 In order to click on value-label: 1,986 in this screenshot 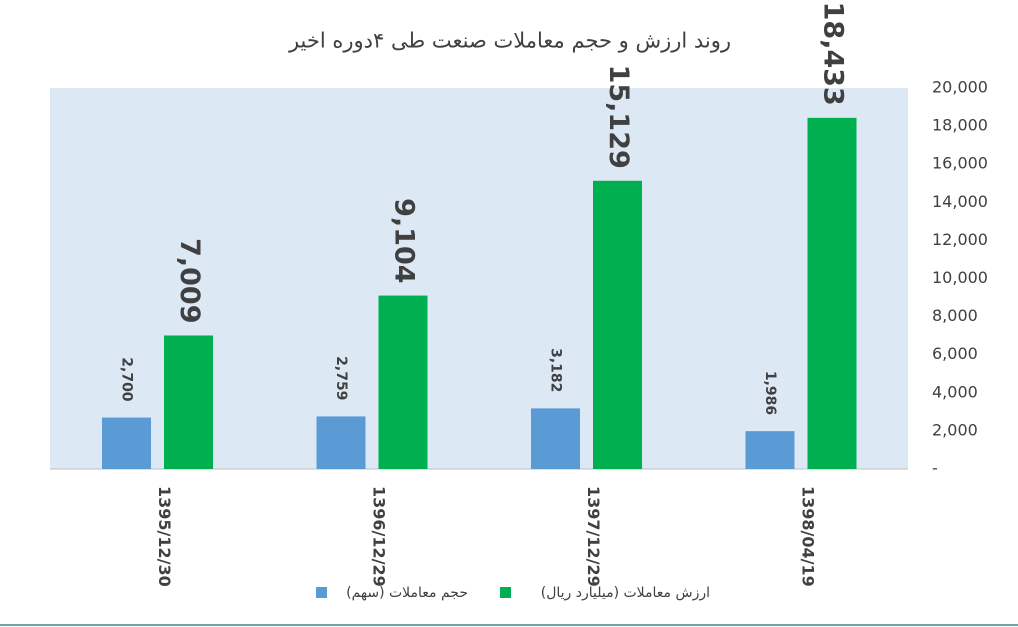, I will do `click(770, 393)`.